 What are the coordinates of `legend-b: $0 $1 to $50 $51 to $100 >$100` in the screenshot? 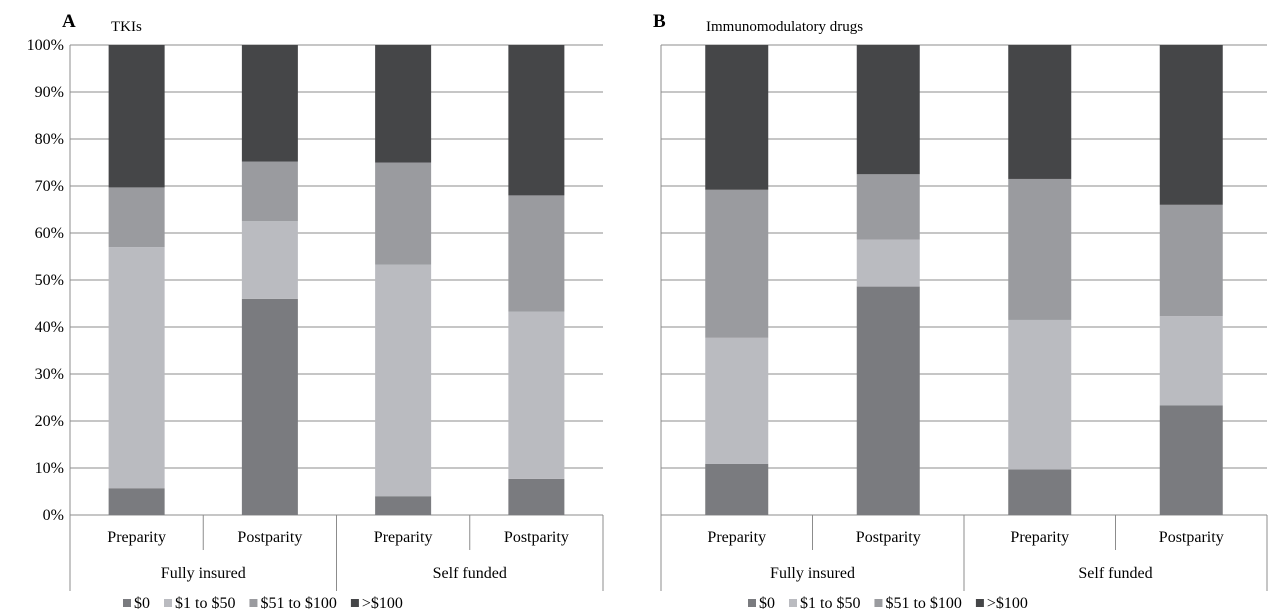 It's located at (888, 603).